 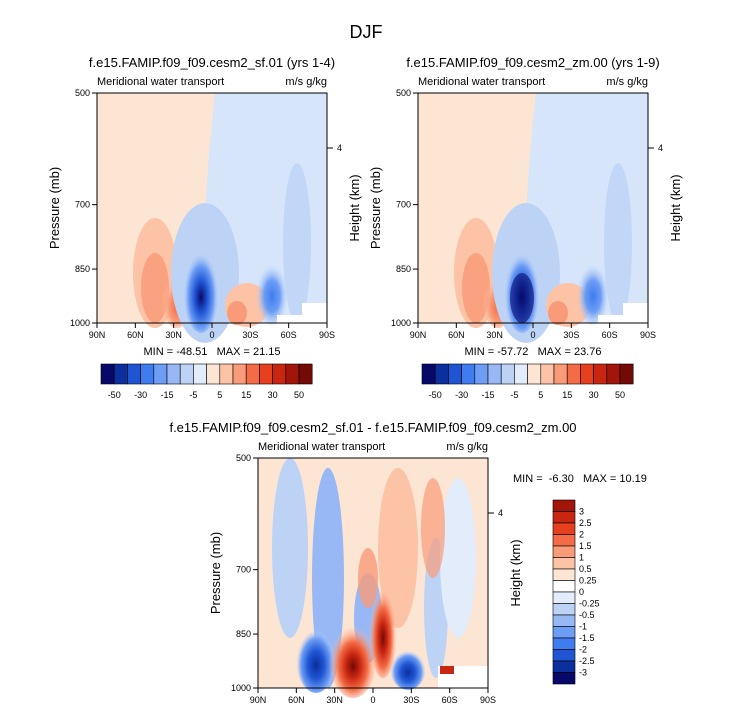 I want to click on panel-2-x-tick-label: 60N, so click(x=456, y=335).